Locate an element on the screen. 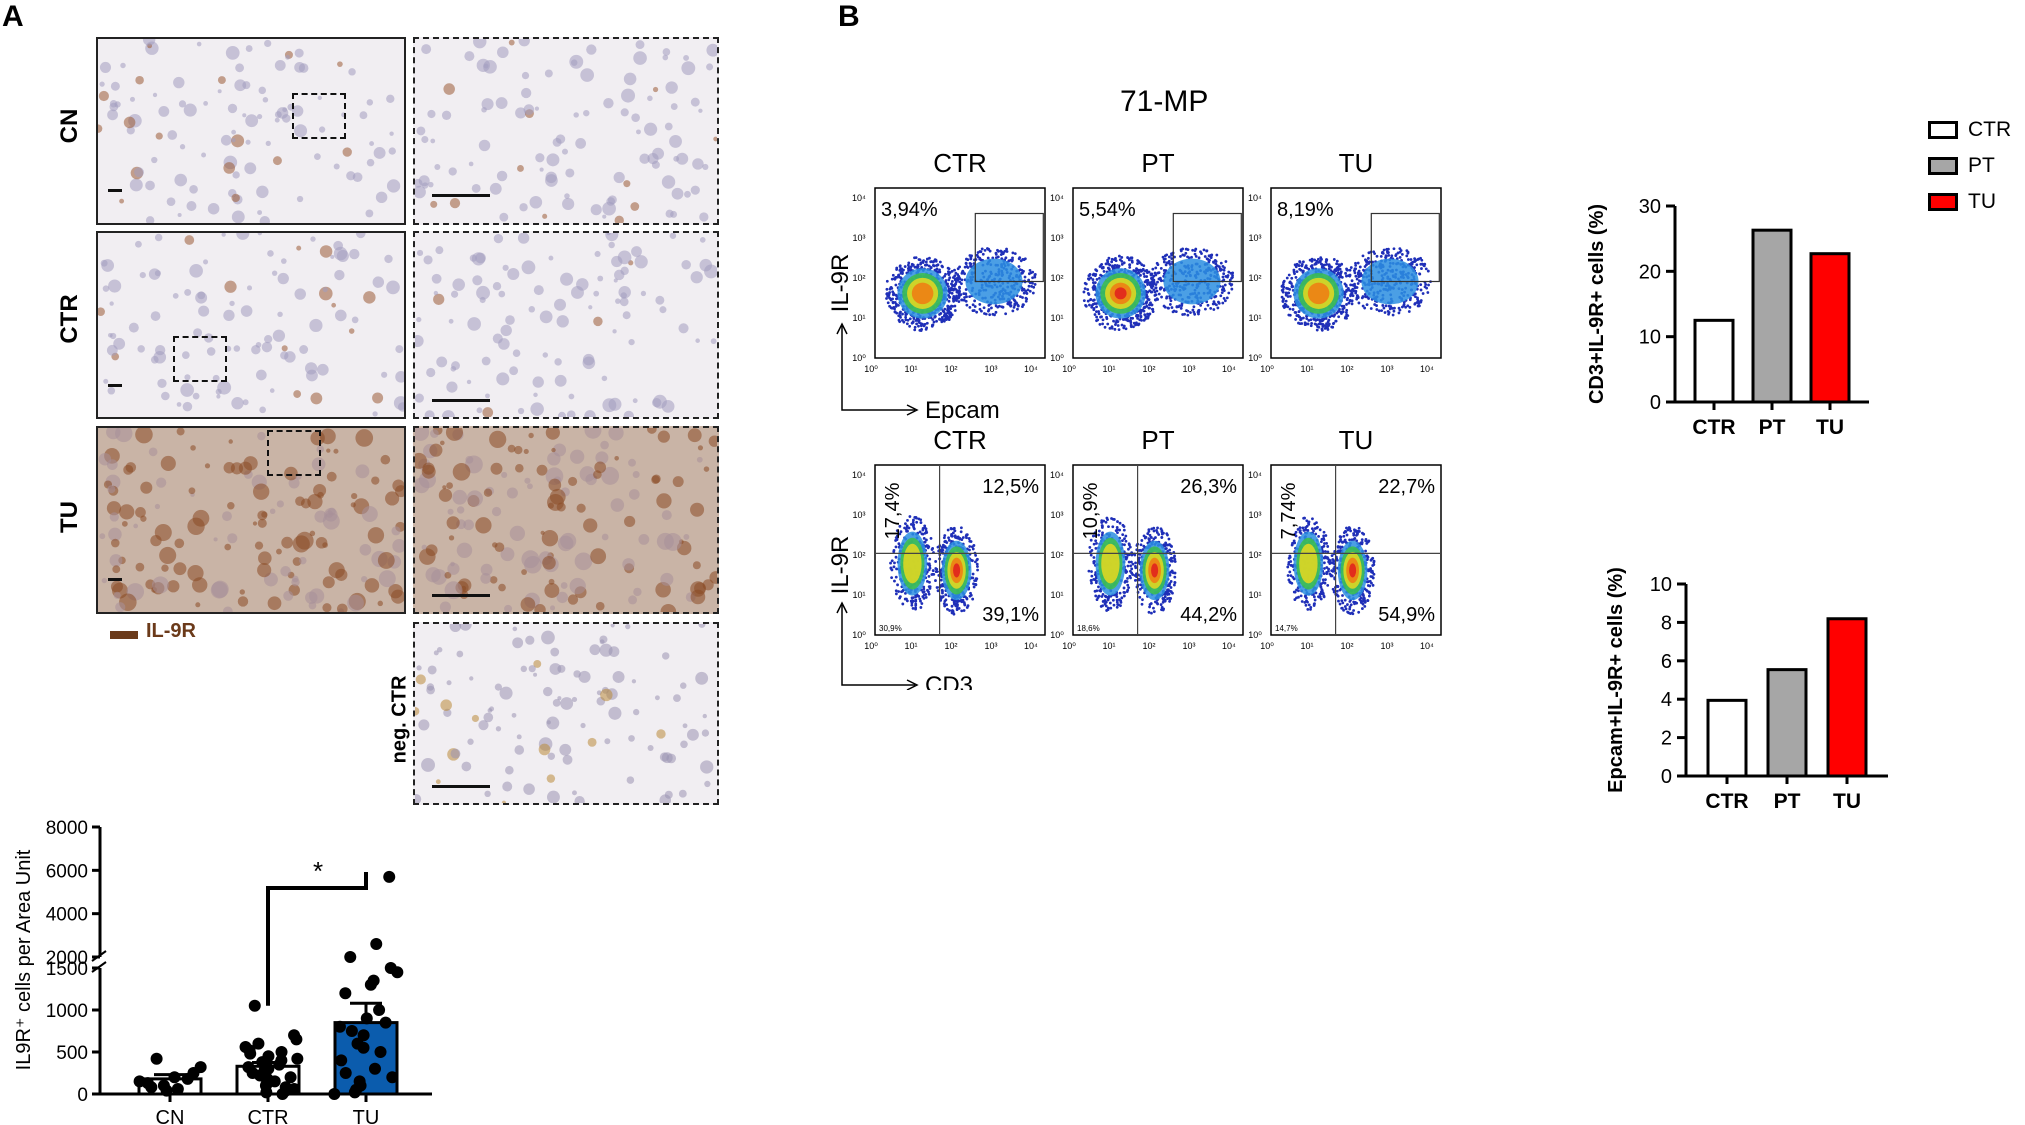  ihc-overview-ctr is located at coordinates (252, 322).